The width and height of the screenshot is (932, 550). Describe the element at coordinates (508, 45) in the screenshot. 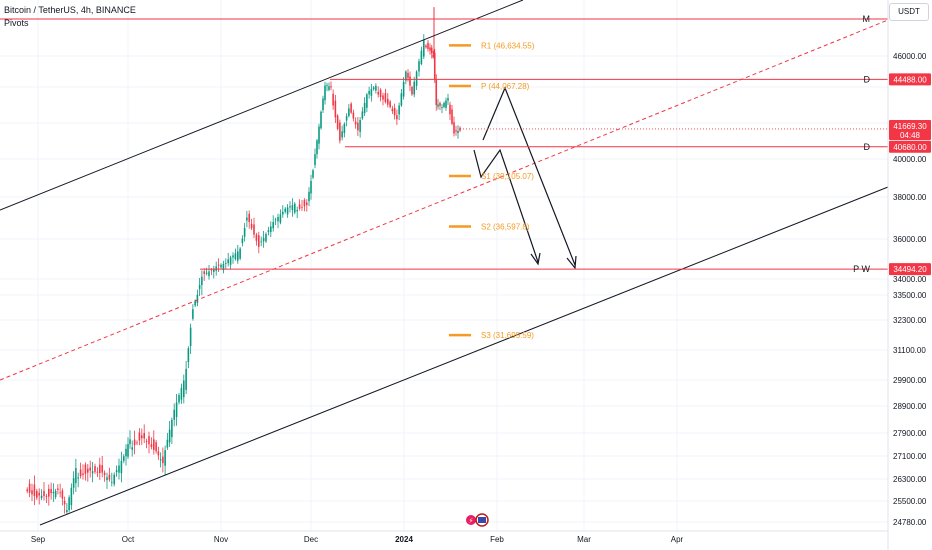

I see `pivot-label-r1: R1 (46,634.55)` at that location.